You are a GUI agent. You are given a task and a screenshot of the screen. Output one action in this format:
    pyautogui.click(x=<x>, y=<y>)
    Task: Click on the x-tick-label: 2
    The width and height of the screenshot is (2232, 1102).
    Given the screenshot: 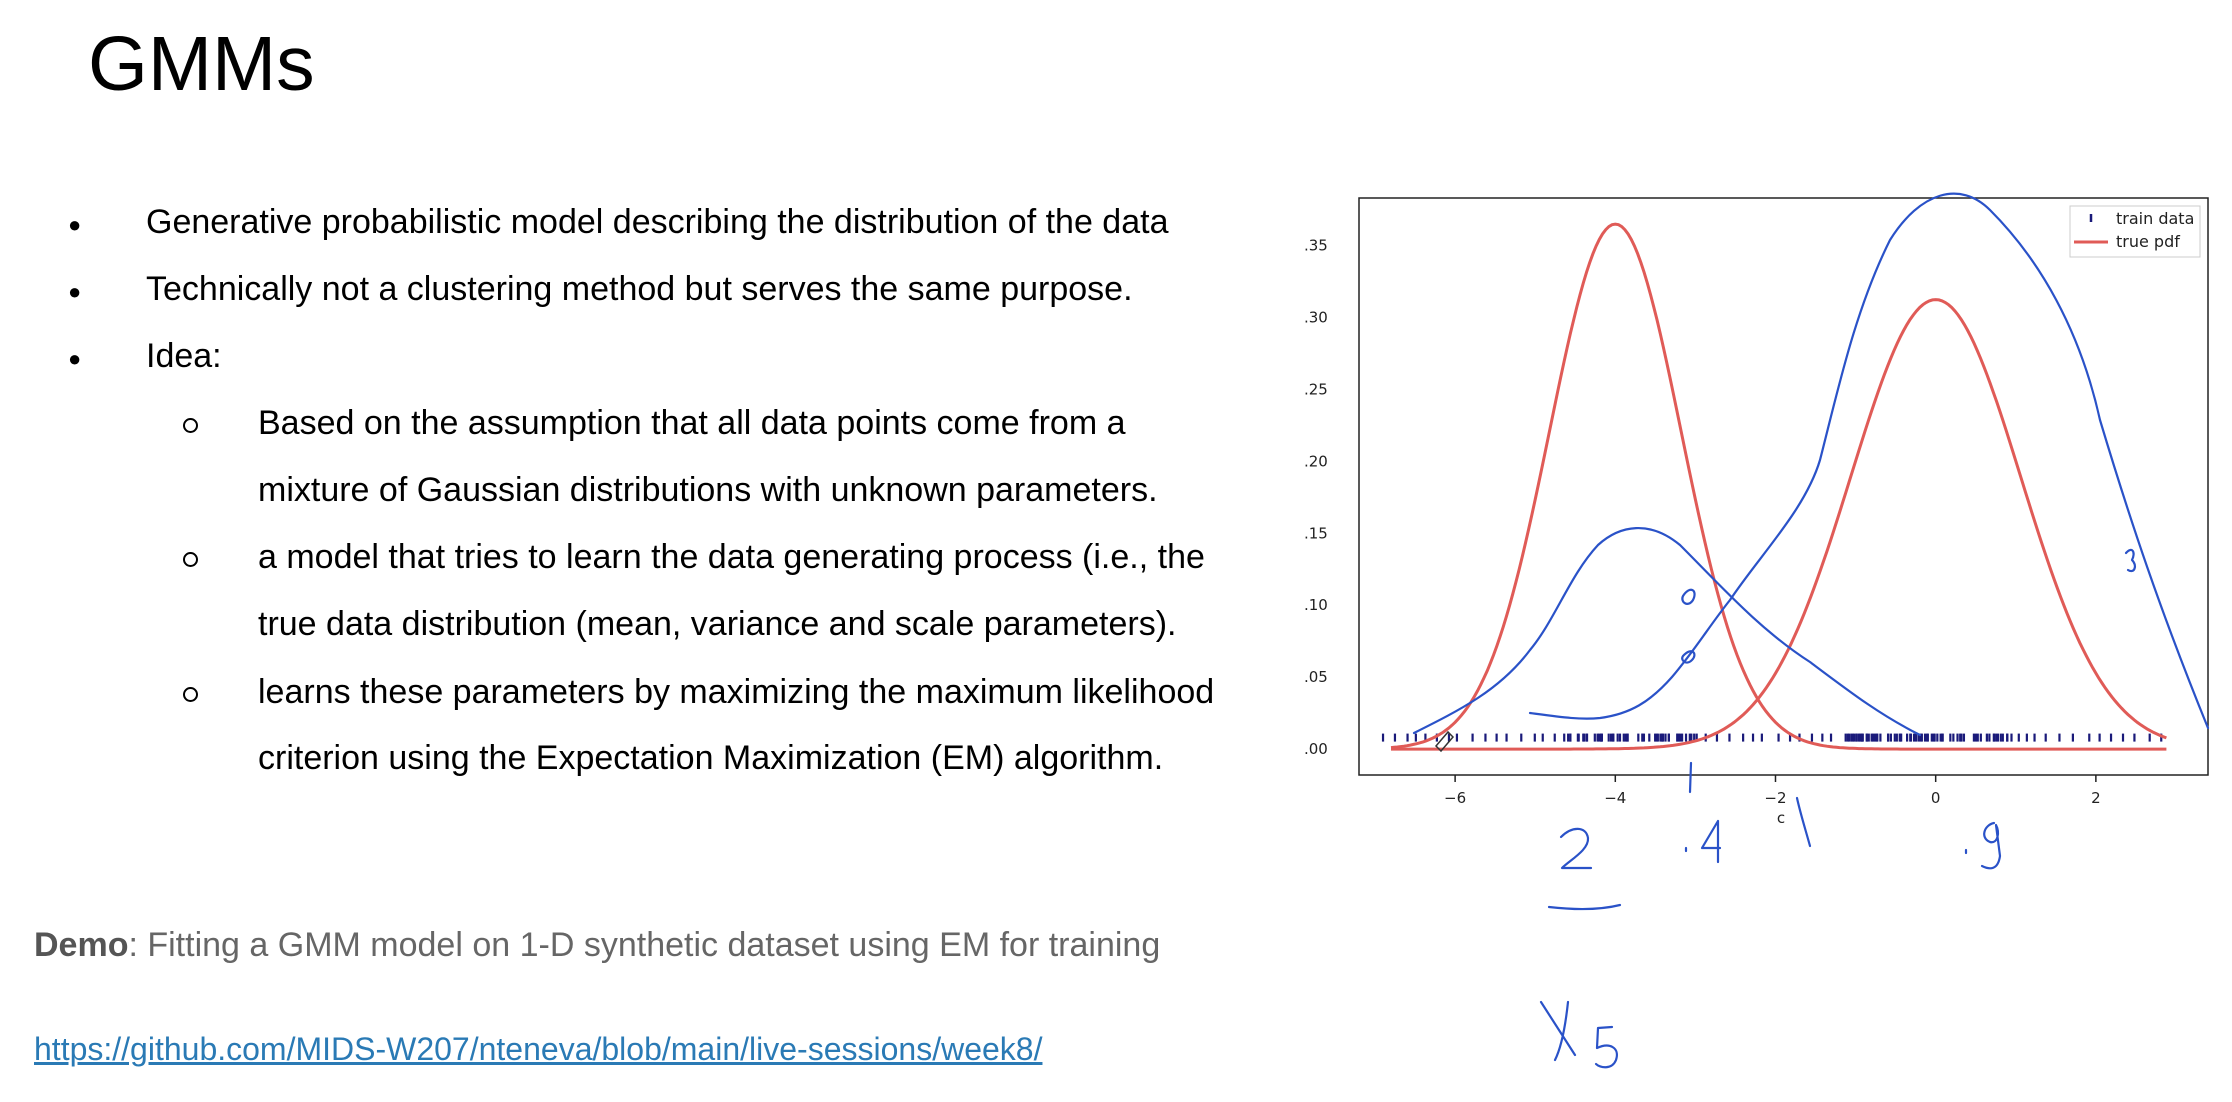 What is the action you would take?
    pyautogui.click(x=2096, y=798)
    